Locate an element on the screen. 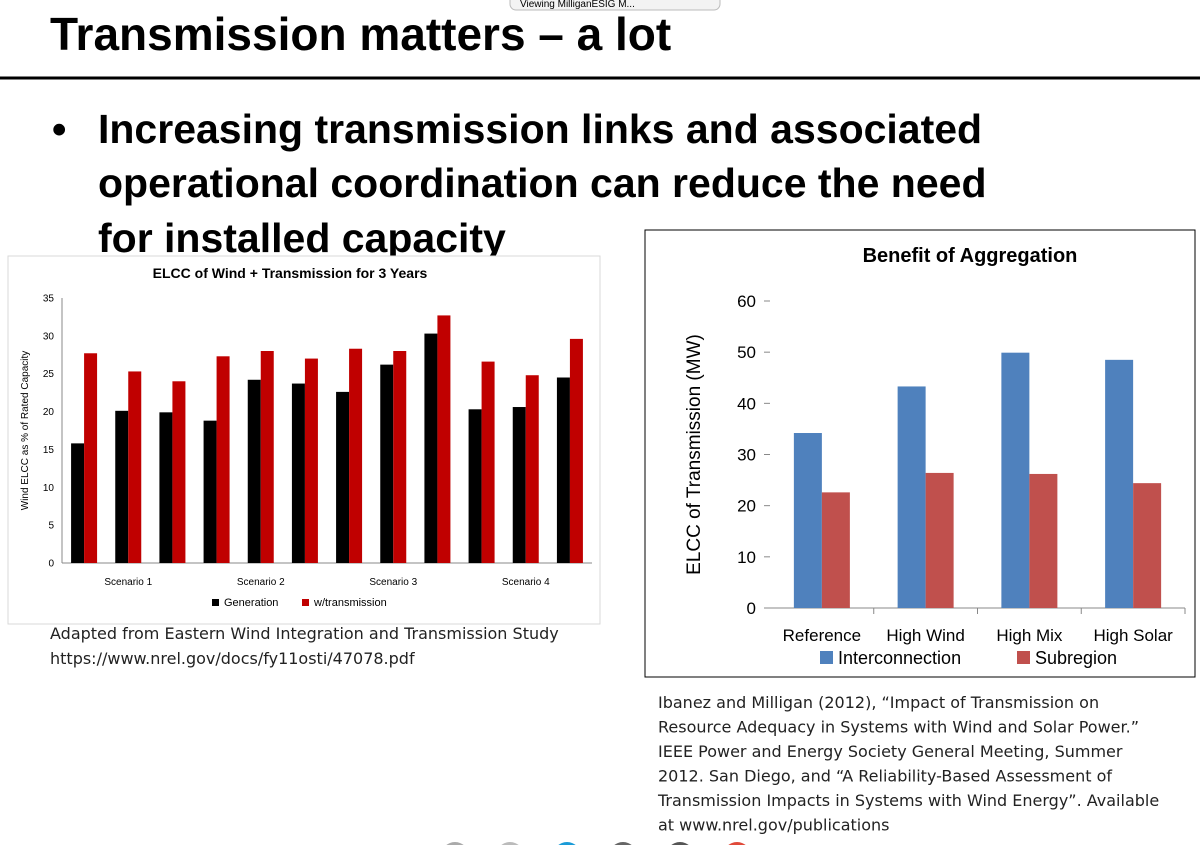  legend-label: Generation is located at coordinates (251, 603).